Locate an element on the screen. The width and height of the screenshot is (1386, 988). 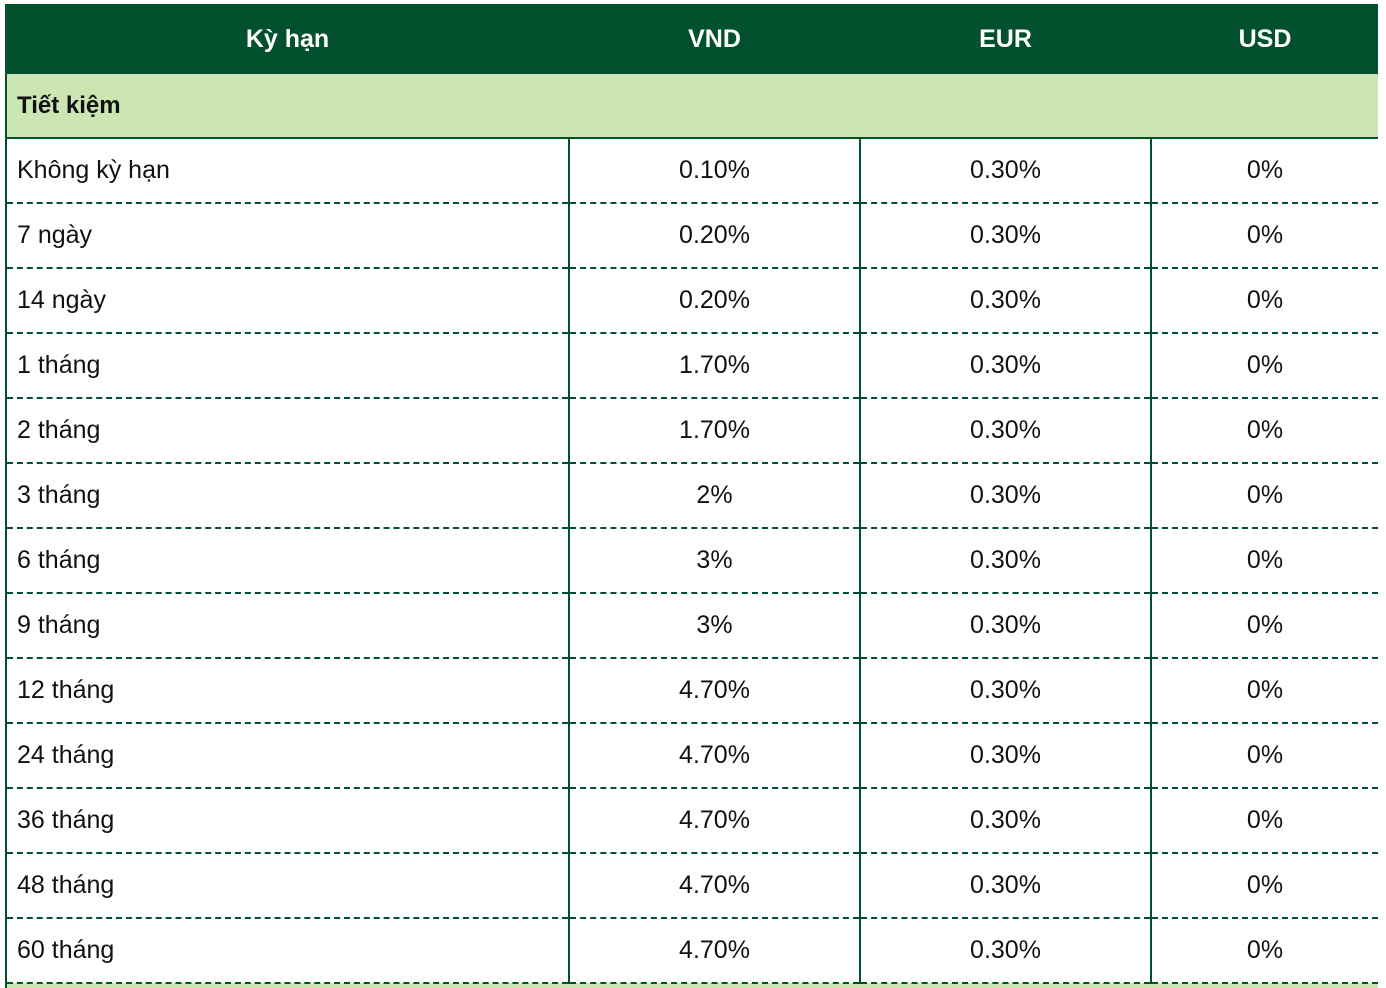
table-row: 12 tháng 4.70% 0.30% 0% is located at coordinates (691, 691).